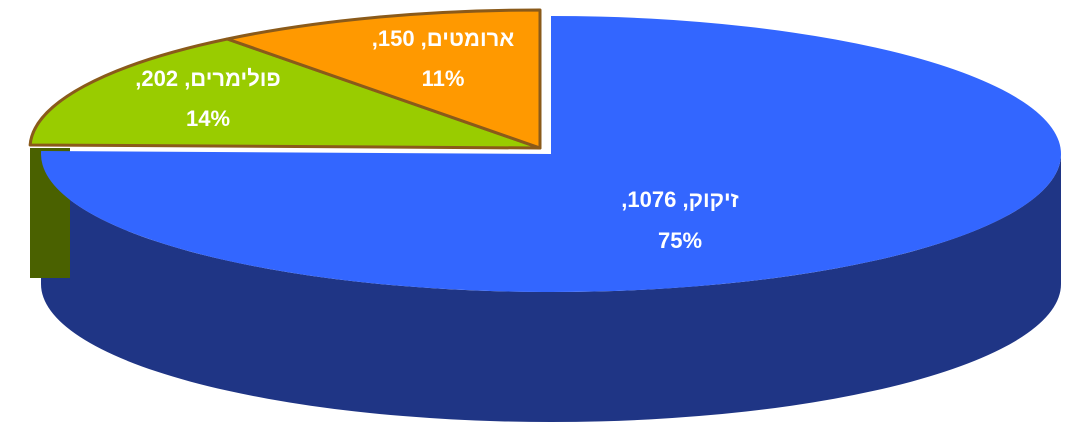  I want to click on label-aromatics-line2: 11%, so click(443, 78).